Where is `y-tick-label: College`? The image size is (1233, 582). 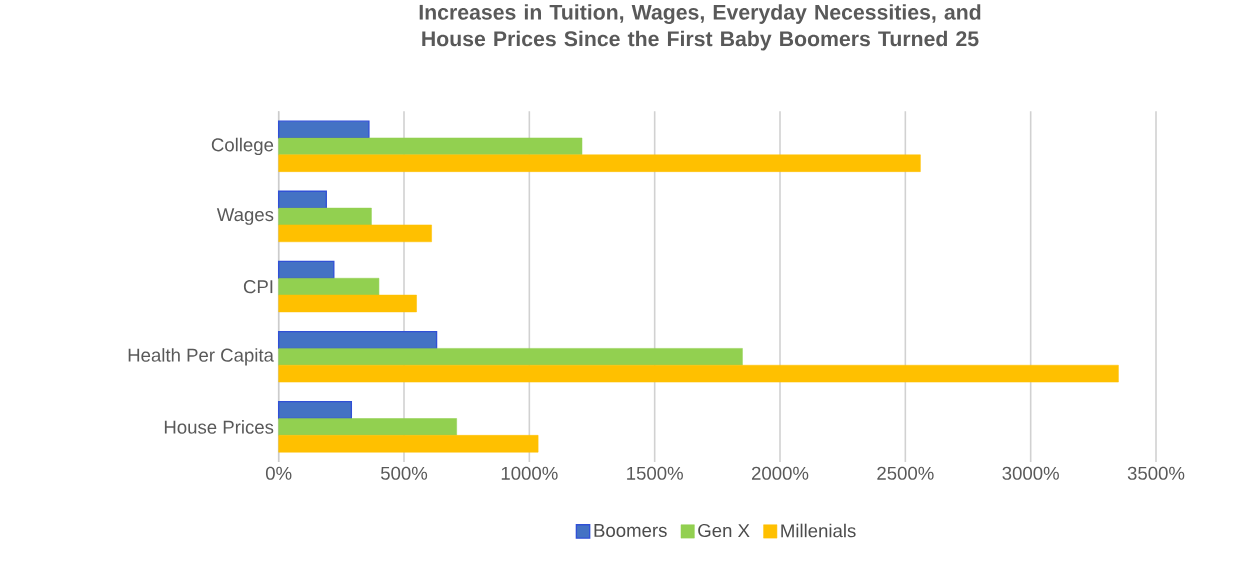
y-tick-label: College is located at coordinates (242, 146).